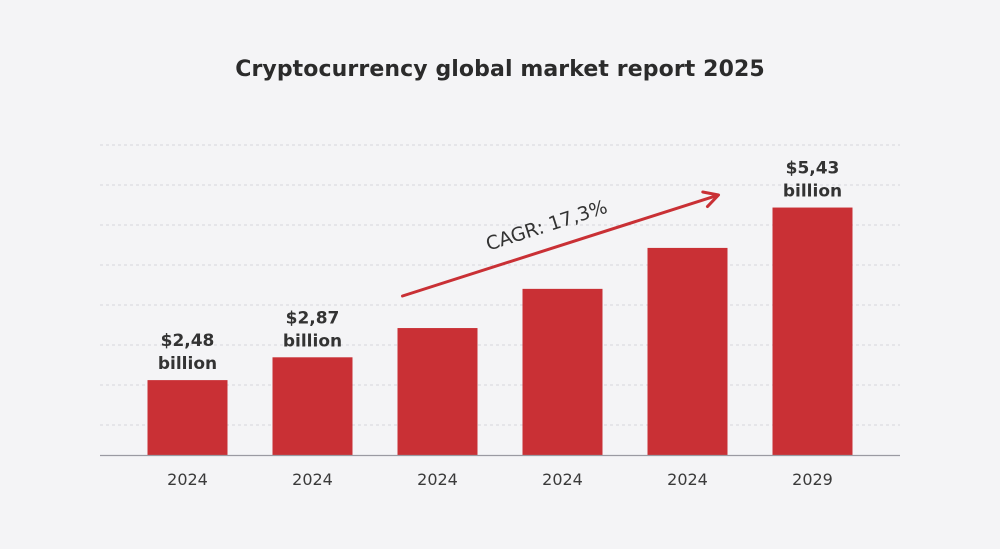 This screenshot has height=549, width=1000. What do you see at coordinates (500, 69) in the screenshot?
I see `chart-title: Cryptocurrency global market report 2025` at bounding box center [500, 69].